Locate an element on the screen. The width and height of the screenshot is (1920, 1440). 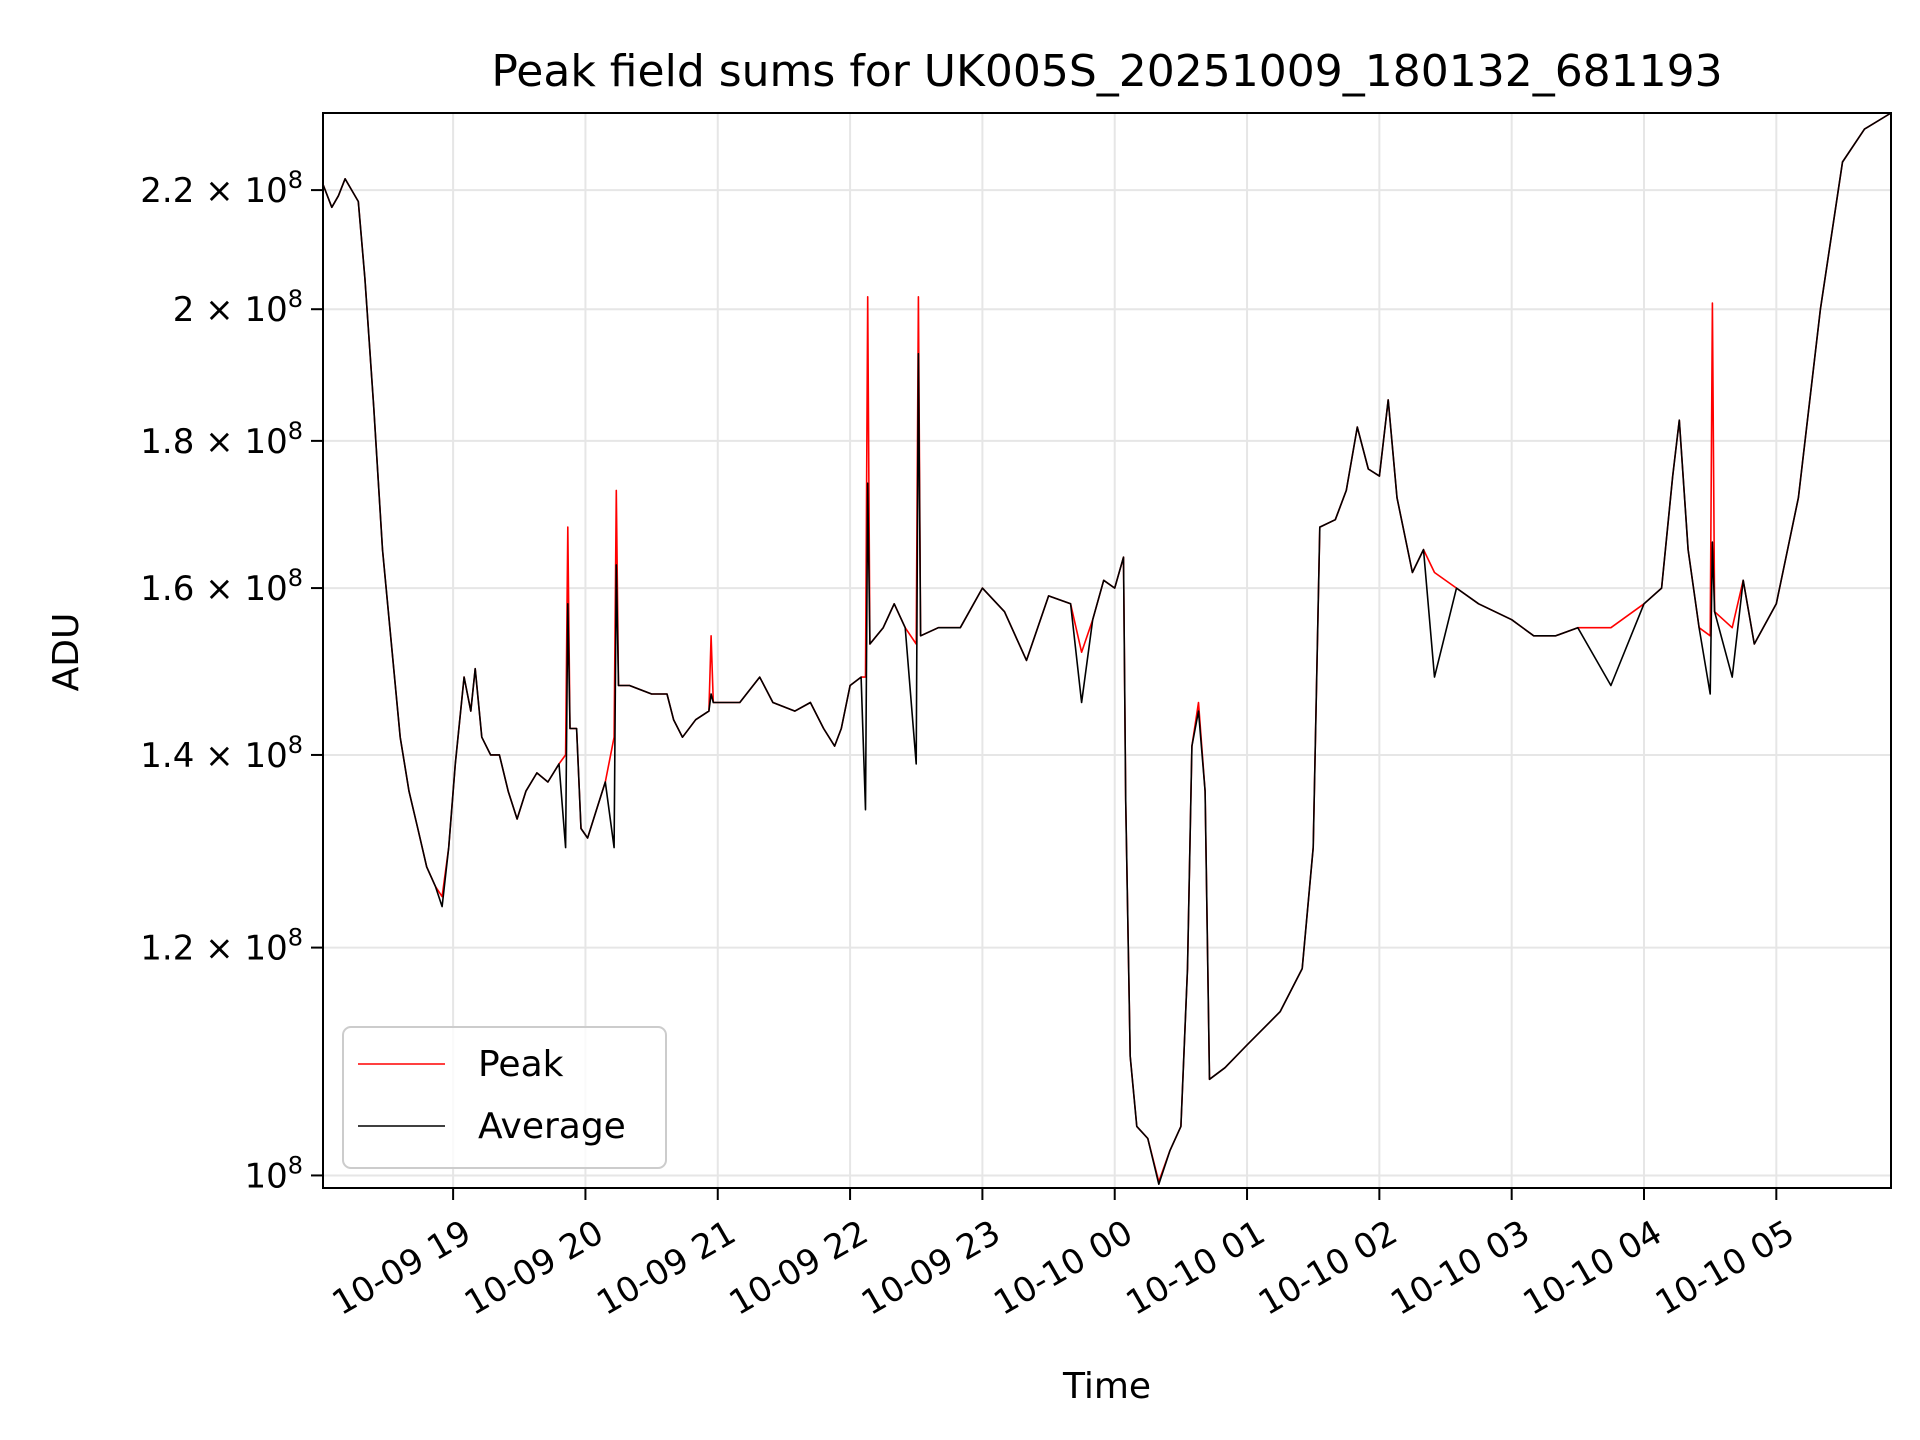
x-axis-title: Time is located at coordinates (1106, 1386).